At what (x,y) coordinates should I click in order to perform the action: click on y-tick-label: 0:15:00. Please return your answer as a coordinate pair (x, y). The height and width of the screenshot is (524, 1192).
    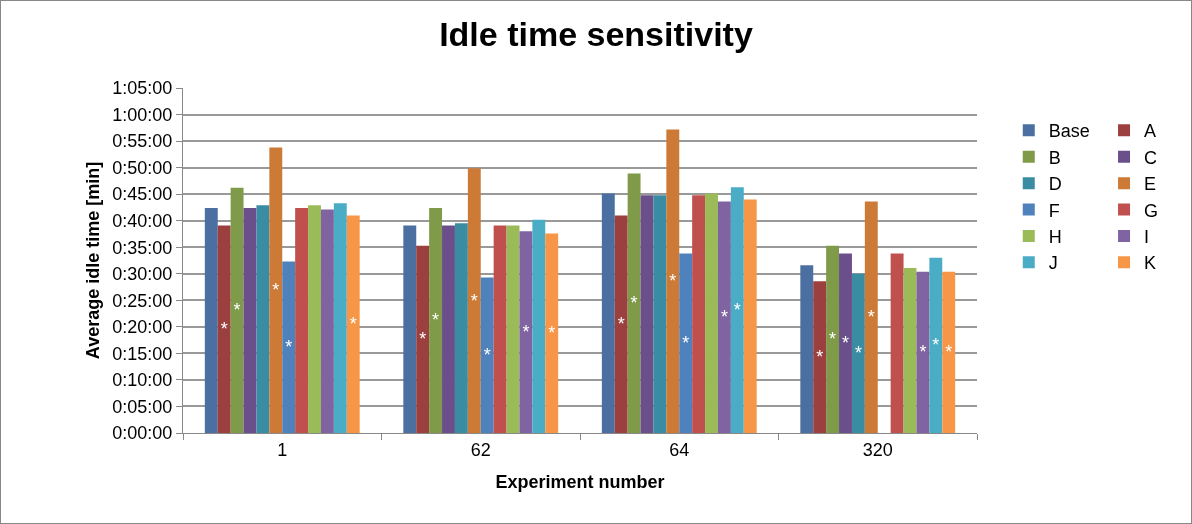
    Looking at the image, I should click on (142, 353).